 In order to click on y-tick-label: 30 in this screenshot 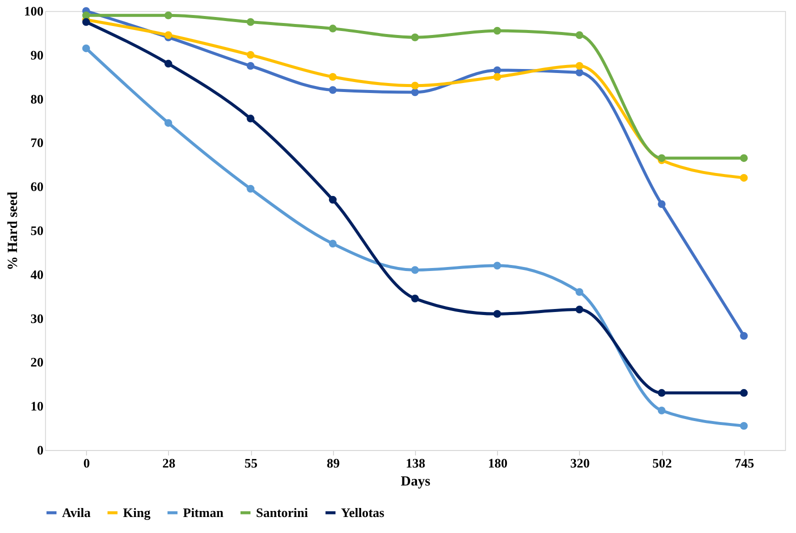, I will do `click(37, 318)`.